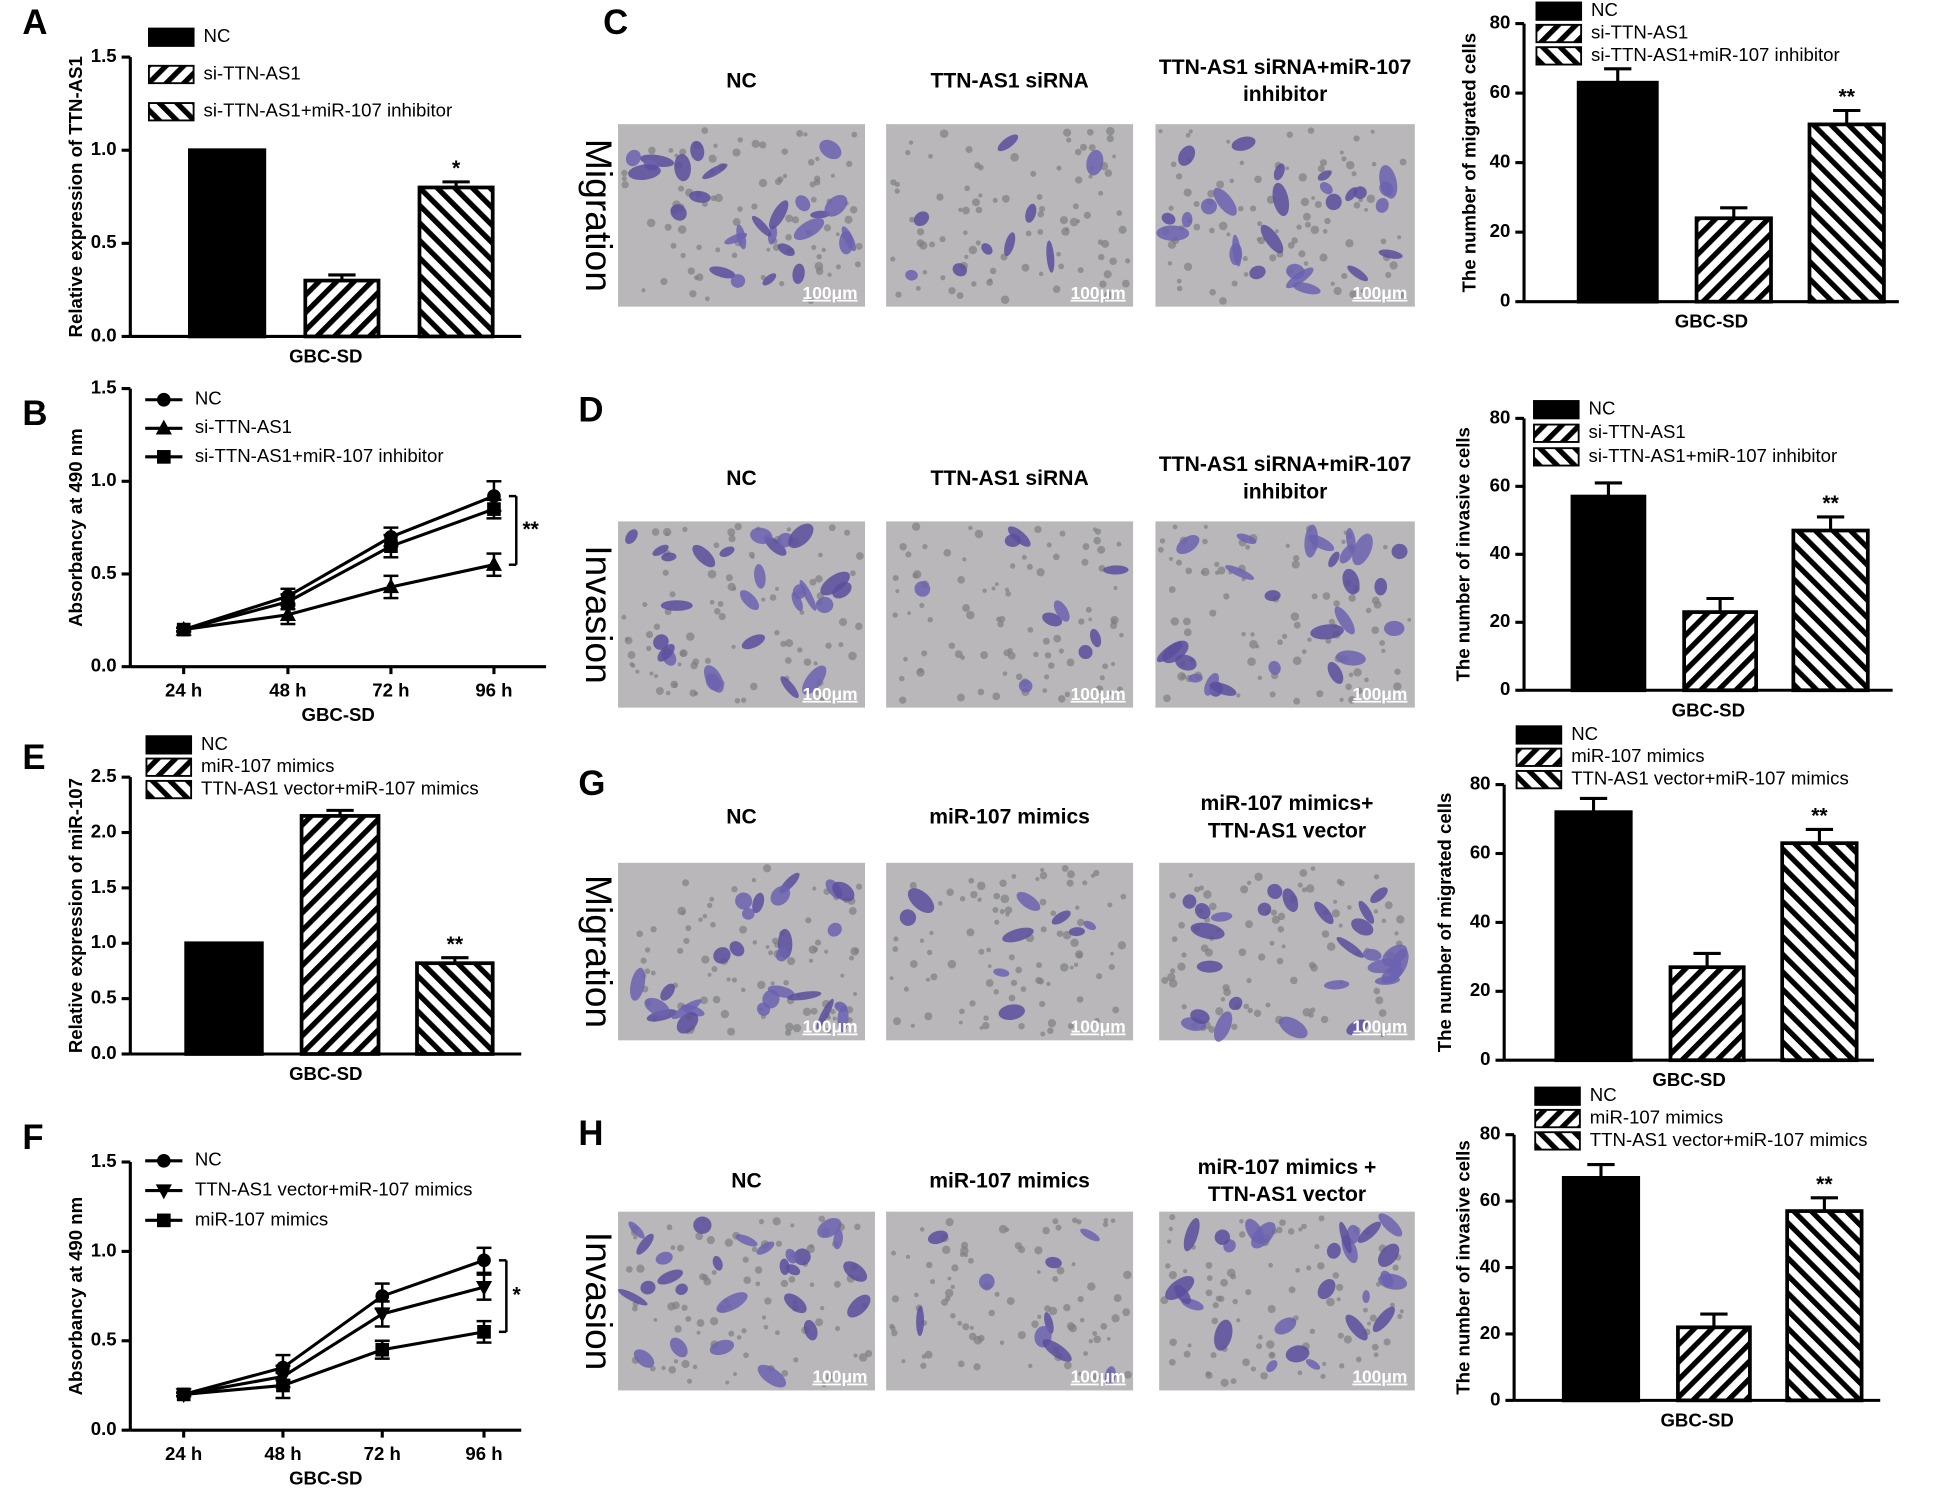 The image size is (1946, 1491). Describe the element at coordinates (1287, 1301) in the screenshot. I see `micrograph-bg` at that location.